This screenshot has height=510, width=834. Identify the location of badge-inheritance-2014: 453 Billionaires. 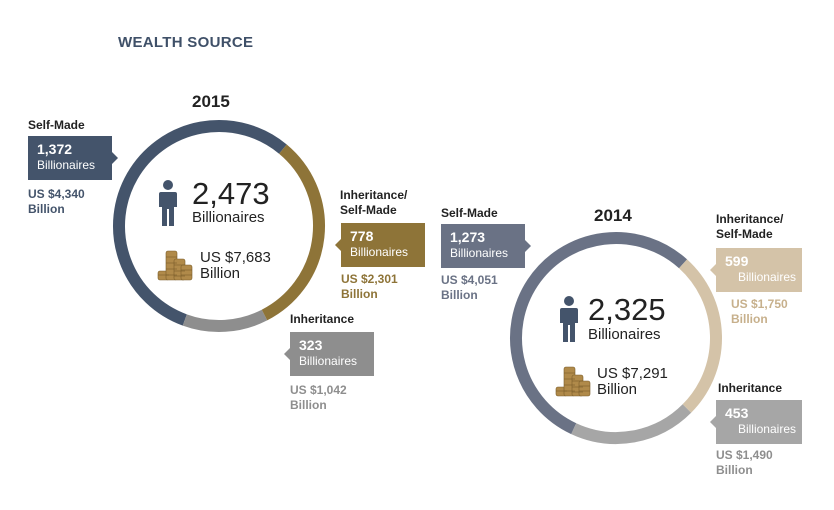
(756, 422).